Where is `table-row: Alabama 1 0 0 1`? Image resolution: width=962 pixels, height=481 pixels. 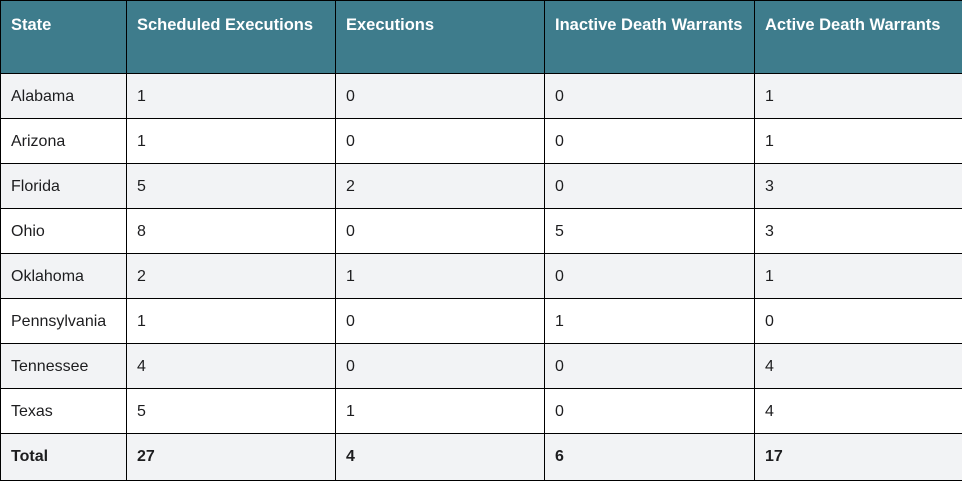
table-row: Alabama 1 0 0 1 is located at coordinates (481, 96).